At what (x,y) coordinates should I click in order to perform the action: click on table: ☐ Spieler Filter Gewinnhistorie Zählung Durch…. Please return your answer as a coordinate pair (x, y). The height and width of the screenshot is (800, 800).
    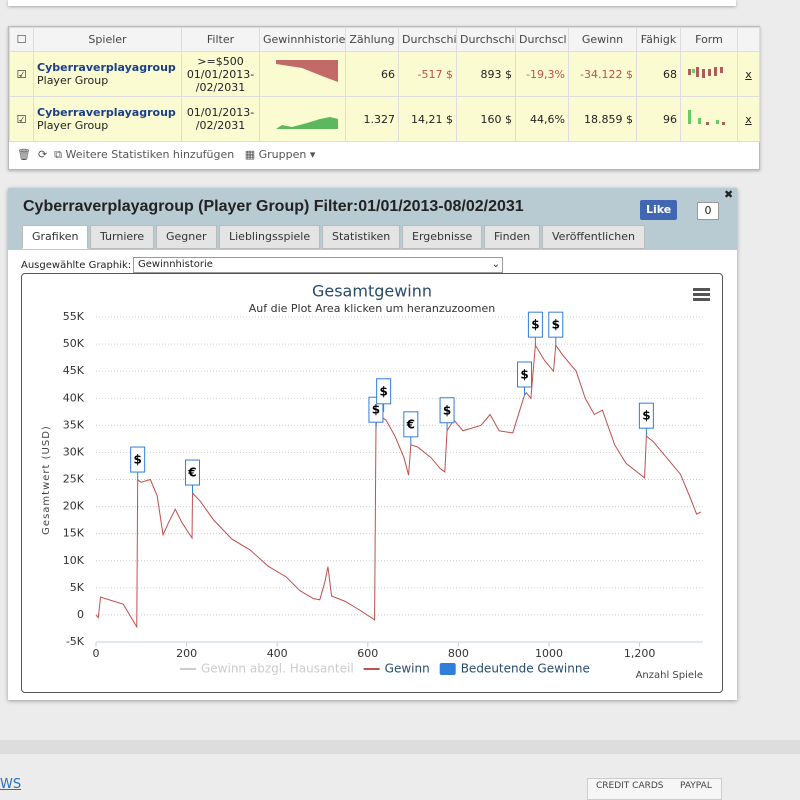
    Looking at the image, I should click on (384, 84).